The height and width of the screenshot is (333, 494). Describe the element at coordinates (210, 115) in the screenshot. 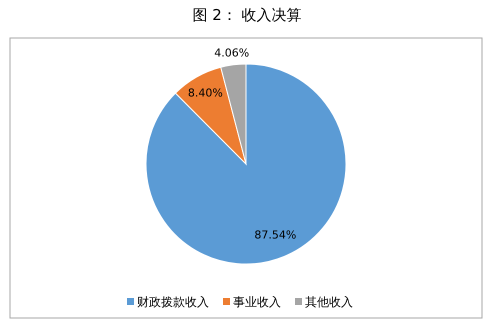

I see `pie-slice` at that location.